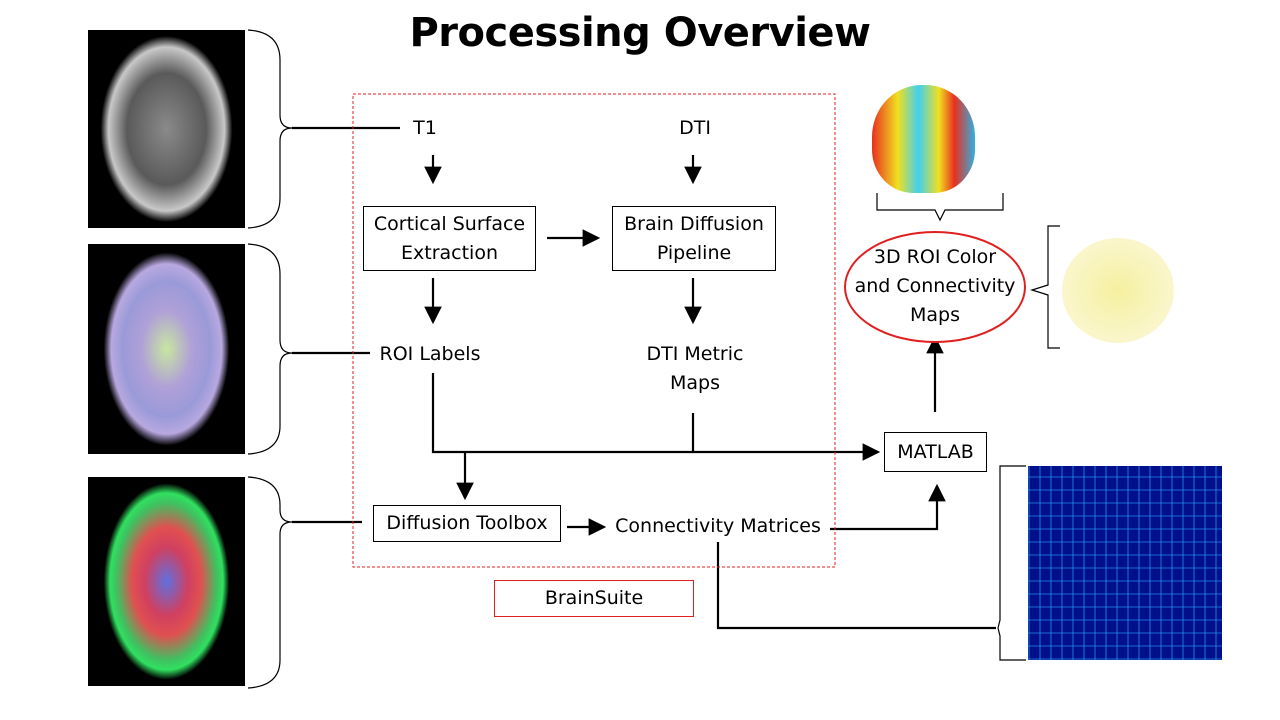 Image resolution: width=1280 pixels, height=720 pixels. What do you see at coordinates (449, 223) in the screenshot?
I see `cortical-line1: Cortical Surface` at bounding box center [449, 223].